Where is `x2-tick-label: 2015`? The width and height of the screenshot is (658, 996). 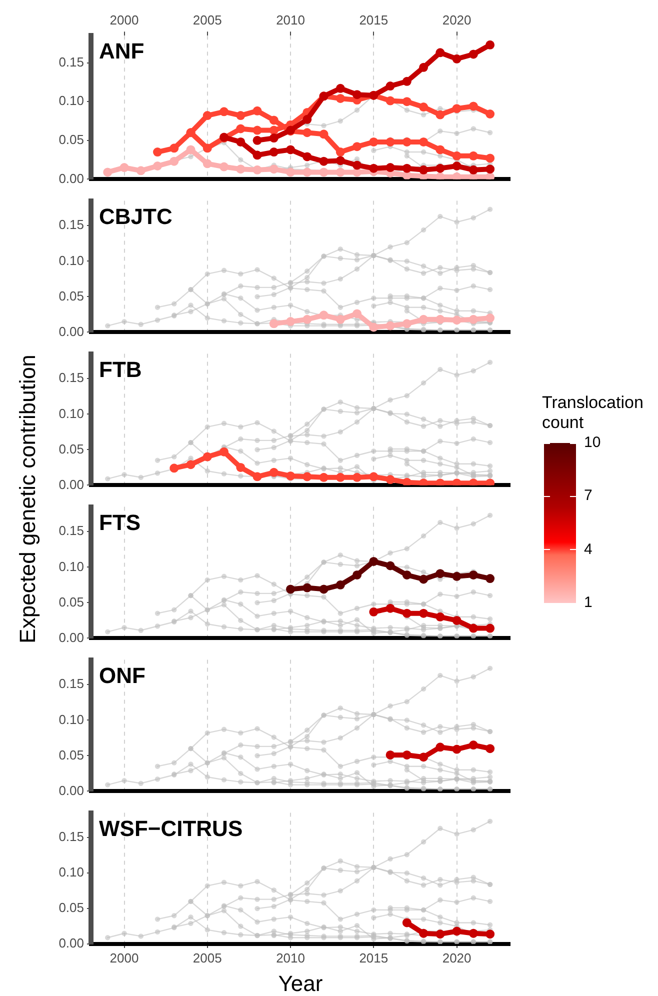 x2-tick-label: 2015 is located at coordinates (373, 20).